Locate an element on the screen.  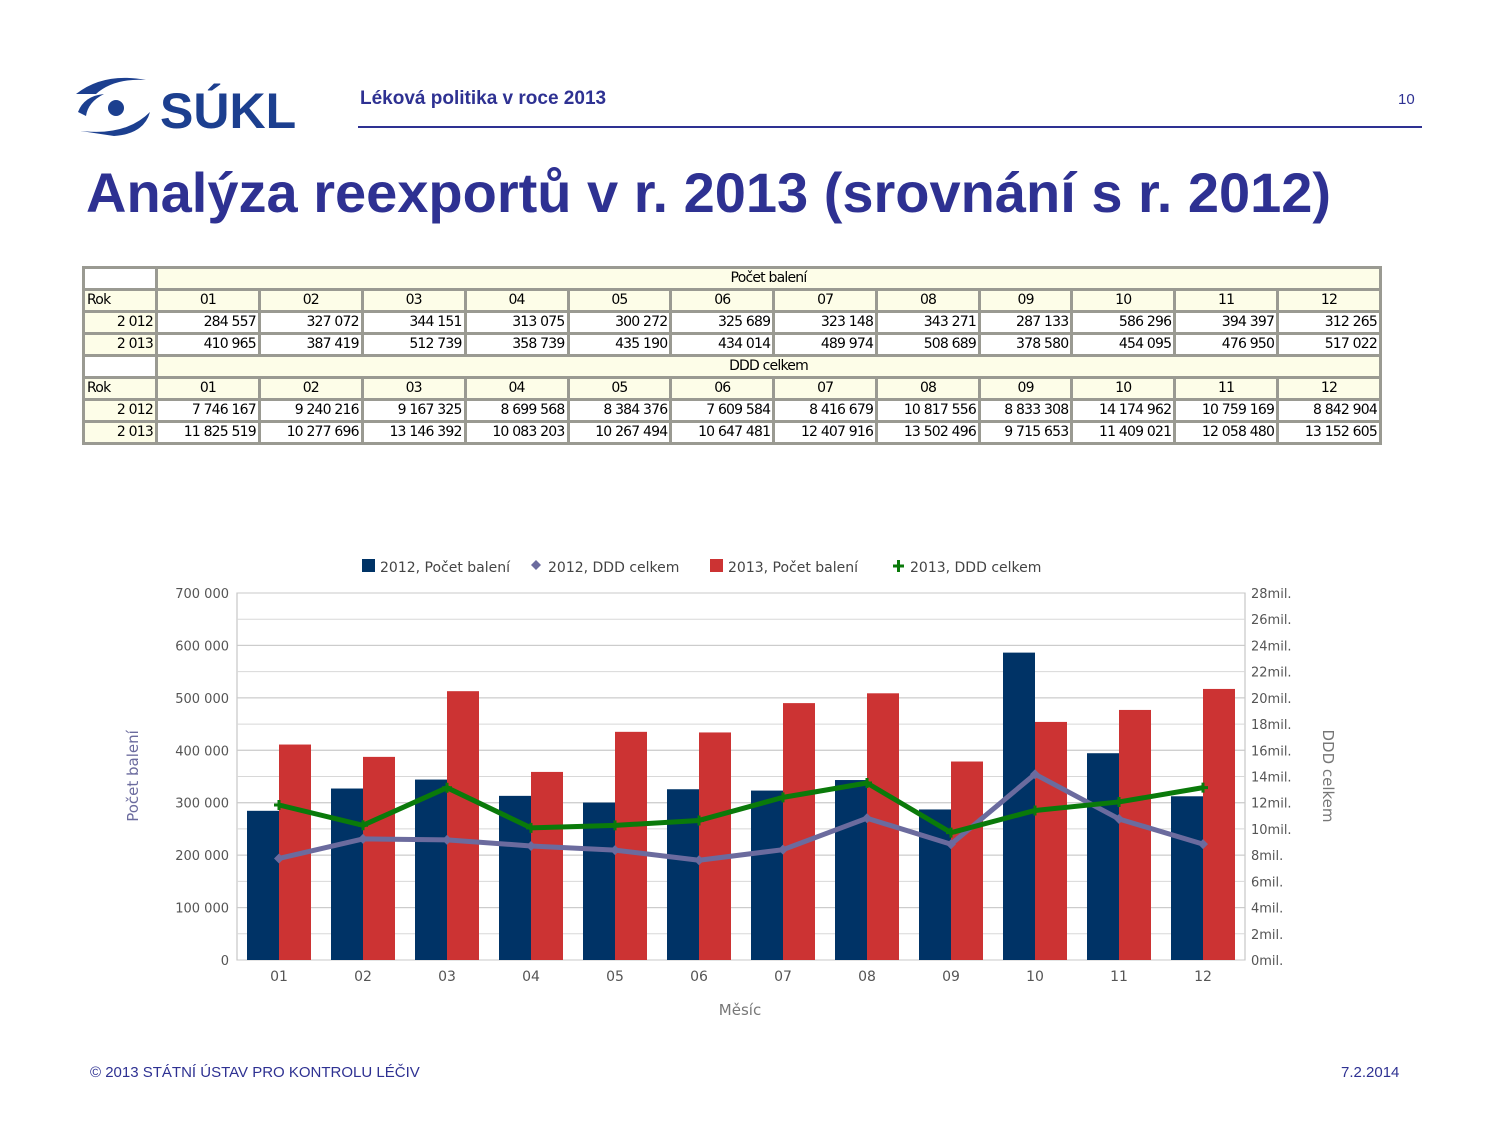
legend-label: 2013, DDD celkem is located at coordinates (975, 568).